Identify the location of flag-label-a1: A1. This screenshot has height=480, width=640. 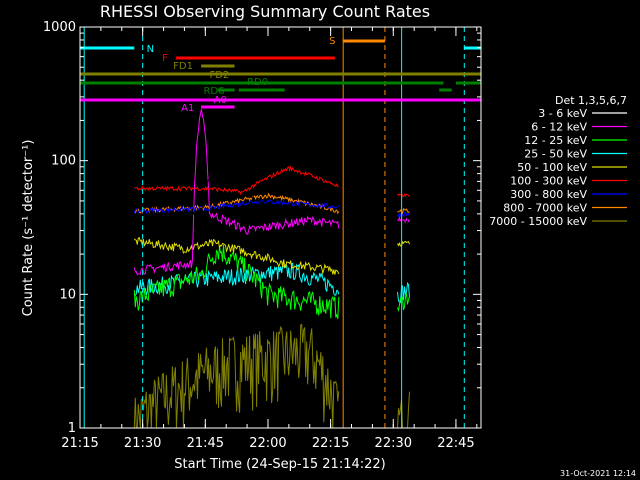
(187, 108).